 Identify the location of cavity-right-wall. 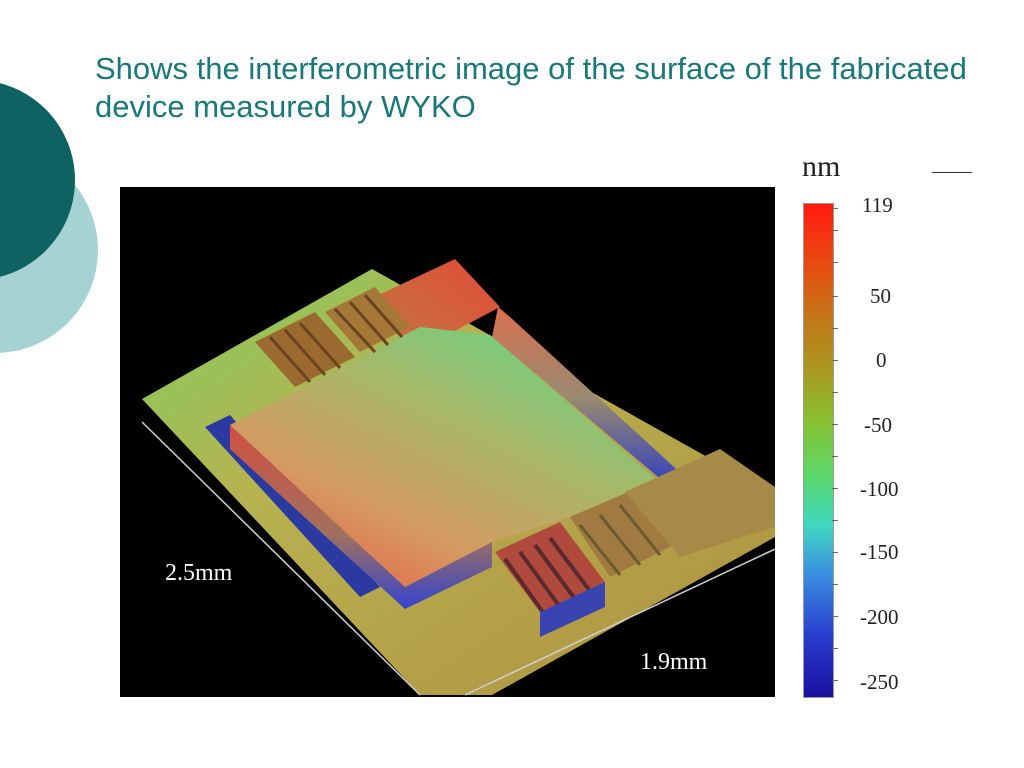
(588, 397).